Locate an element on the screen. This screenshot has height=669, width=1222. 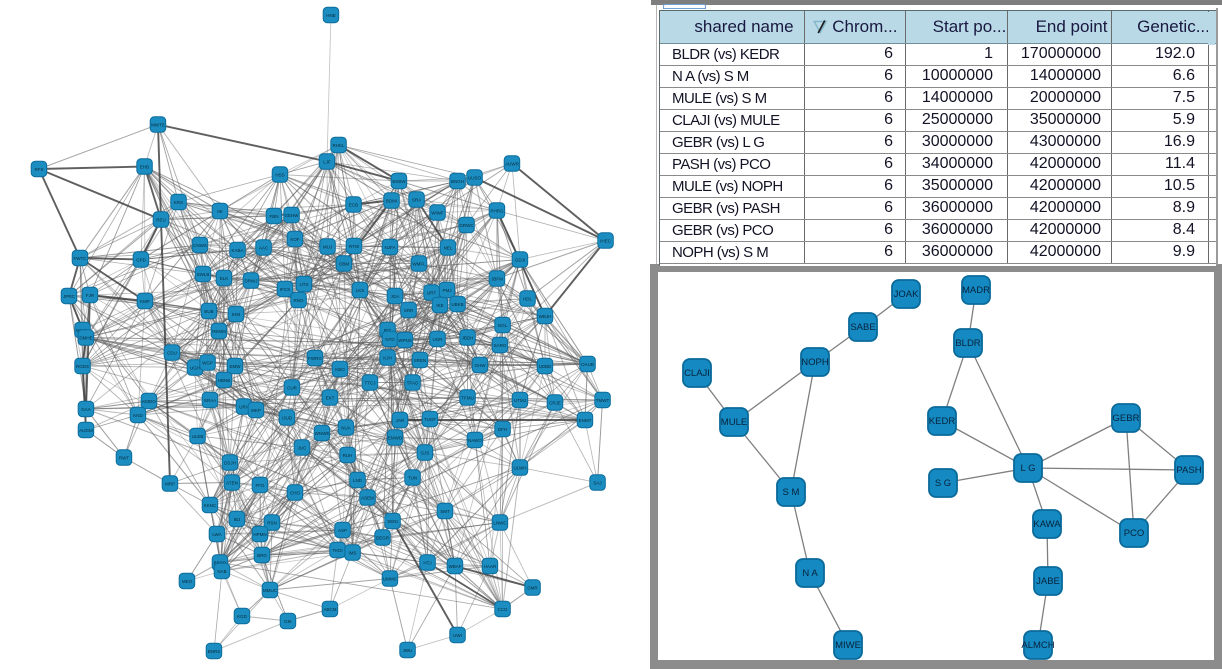
svg-text: DRWJ is located at coordinates (251, 280).